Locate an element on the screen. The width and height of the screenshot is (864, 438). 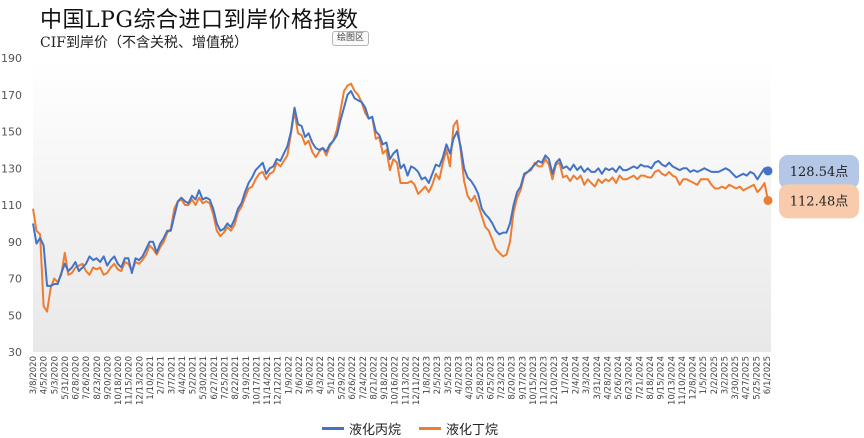
x-tick-label: 6/23/2024 is located at coordinates (630, 378).